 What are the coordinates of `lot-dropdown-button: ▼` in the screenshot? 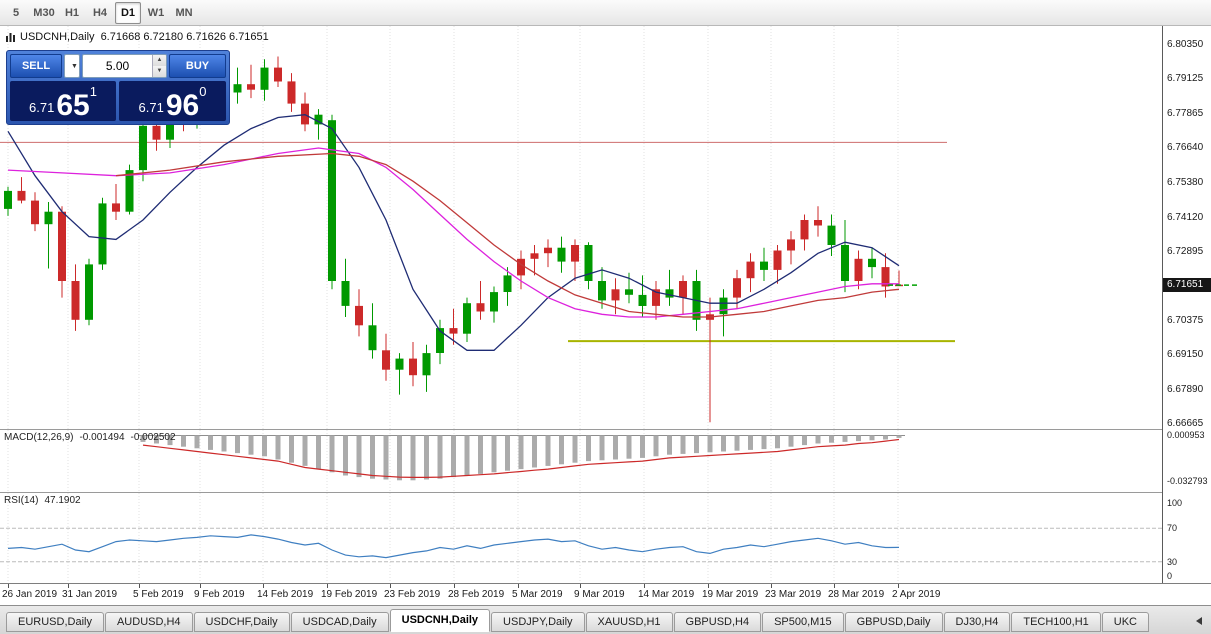 It's located at (72, 66).